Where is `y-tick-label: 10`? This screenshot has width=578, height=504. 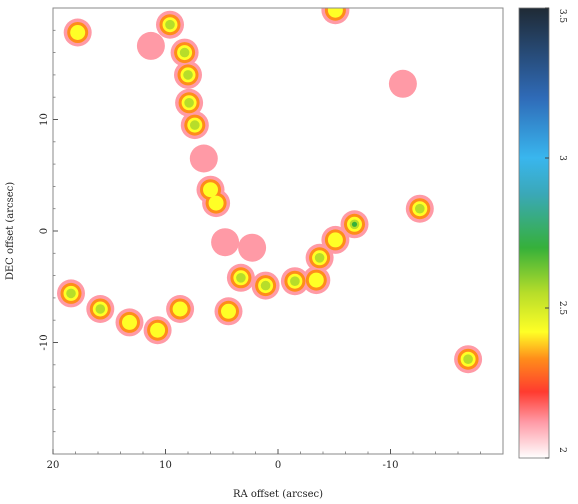
y-tick-label: 10 is located at coordinates (44, 119).